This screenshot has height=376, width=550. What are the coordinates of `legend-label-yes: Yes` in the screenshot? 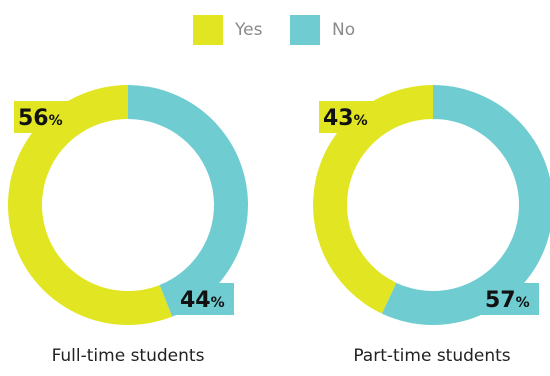 It's located at (249, 30).